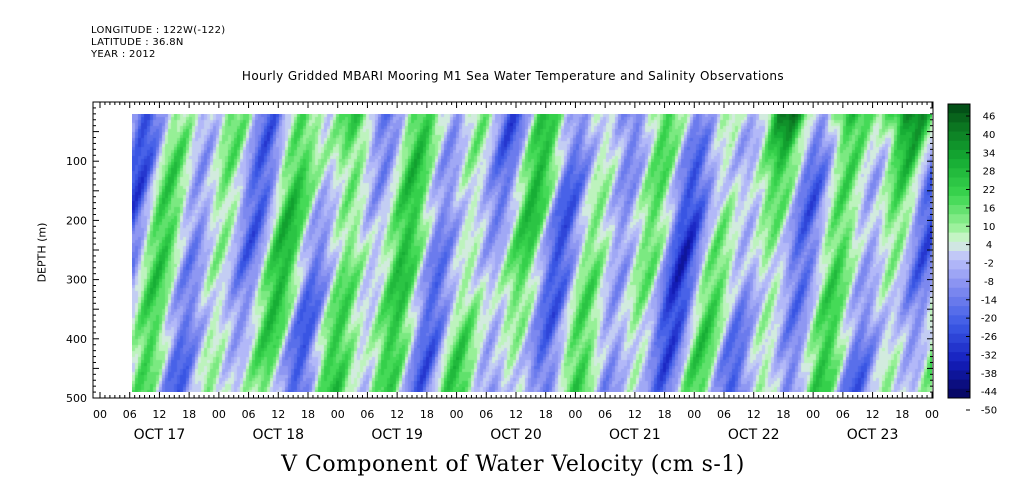  What do you see at coordinates (123, 54) in the screenshot?
I see `year-label: YEAR : 2012` at bounding box center [123, 54].